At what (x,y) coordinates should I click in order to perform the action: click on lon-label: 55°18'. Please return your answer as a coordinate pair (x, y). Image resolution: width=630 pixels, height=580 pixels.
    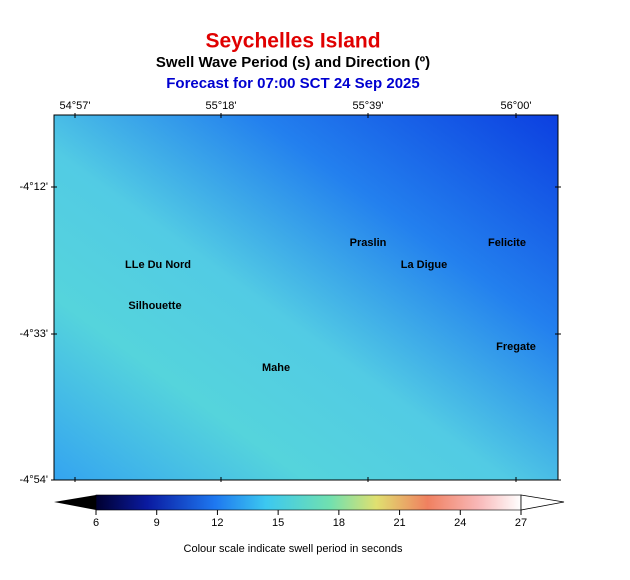
    Looking at the image, I should click on (221, 106).